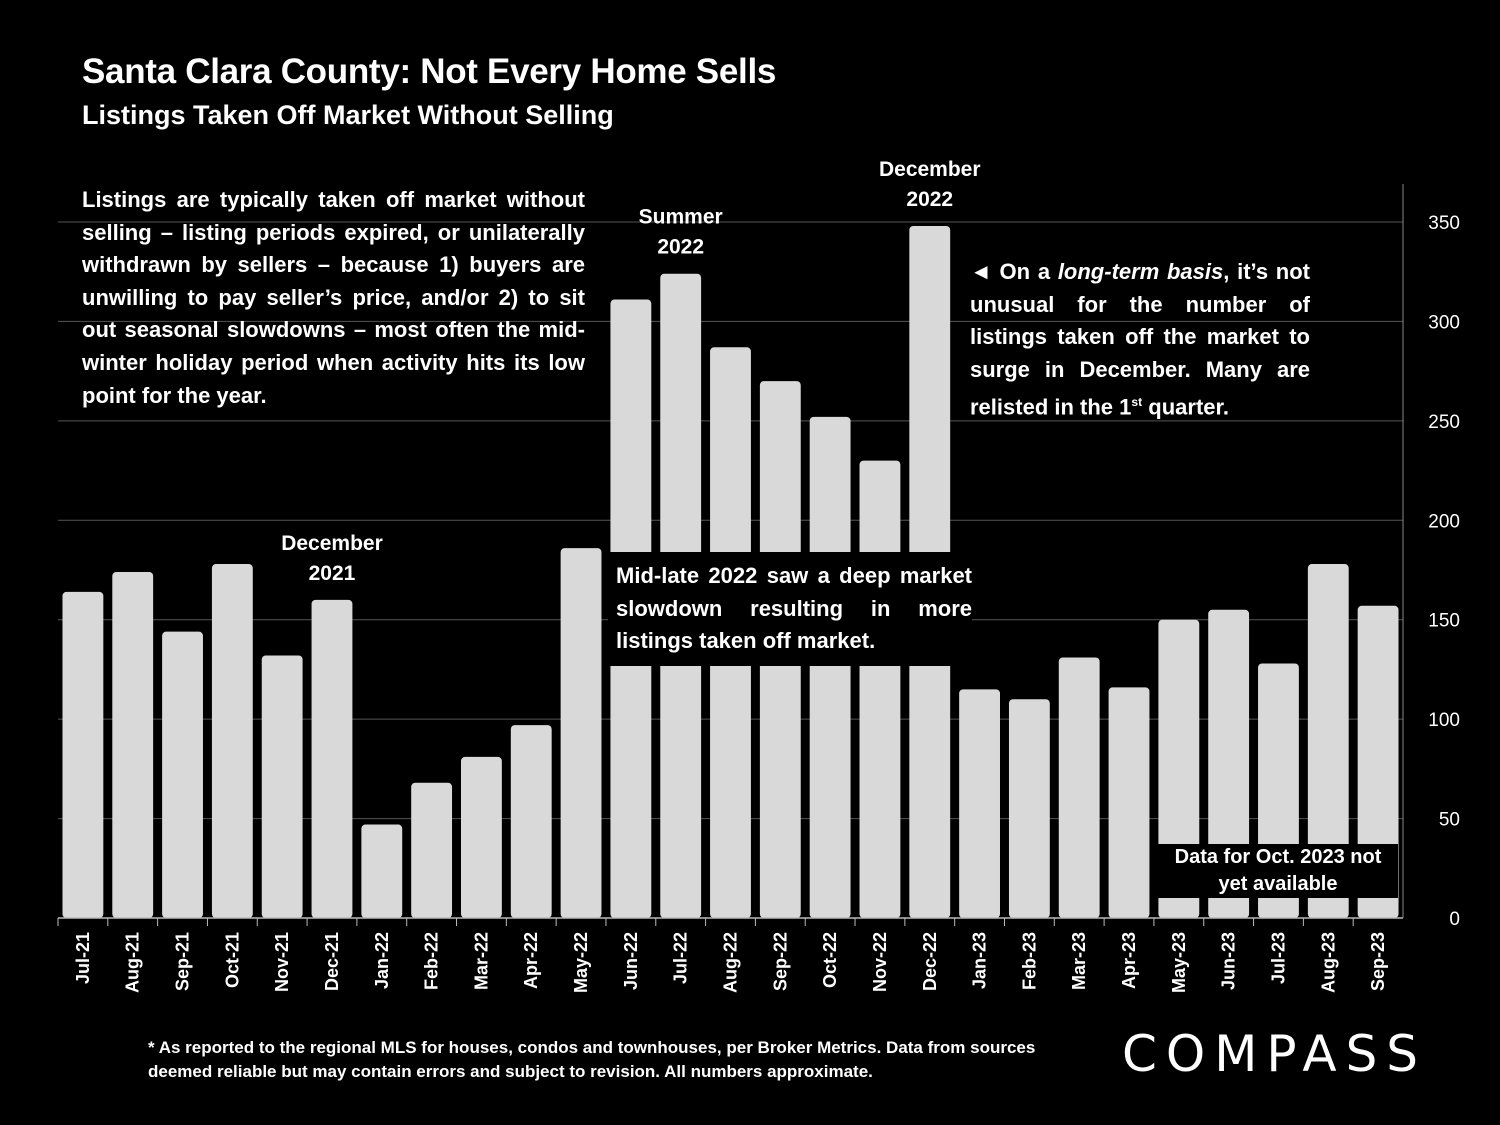 The image size is (1500, 1125). What do you see at coordinates (1275, 1054) in the screenshot?
I see `compass-logo: COMPASS` at bounding box center [1275, 1054].